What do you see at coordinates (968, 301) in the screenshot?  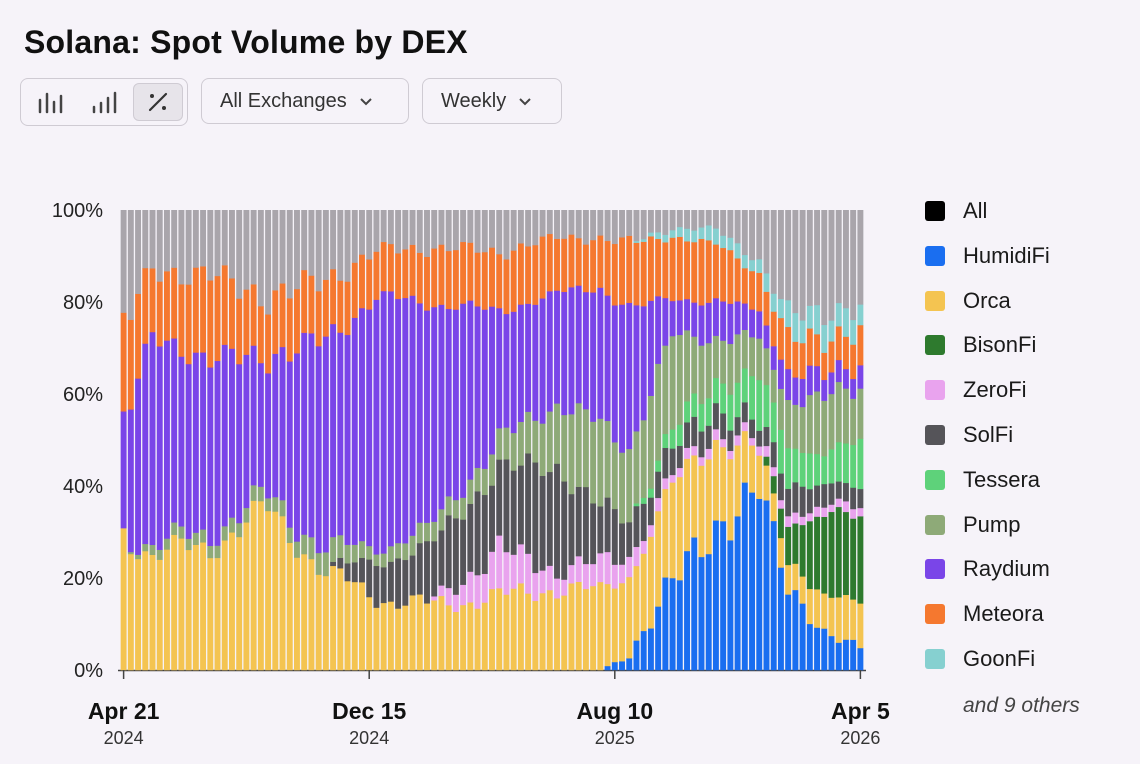 I see `legend-item: Orca` at bounding box center [968, 301].